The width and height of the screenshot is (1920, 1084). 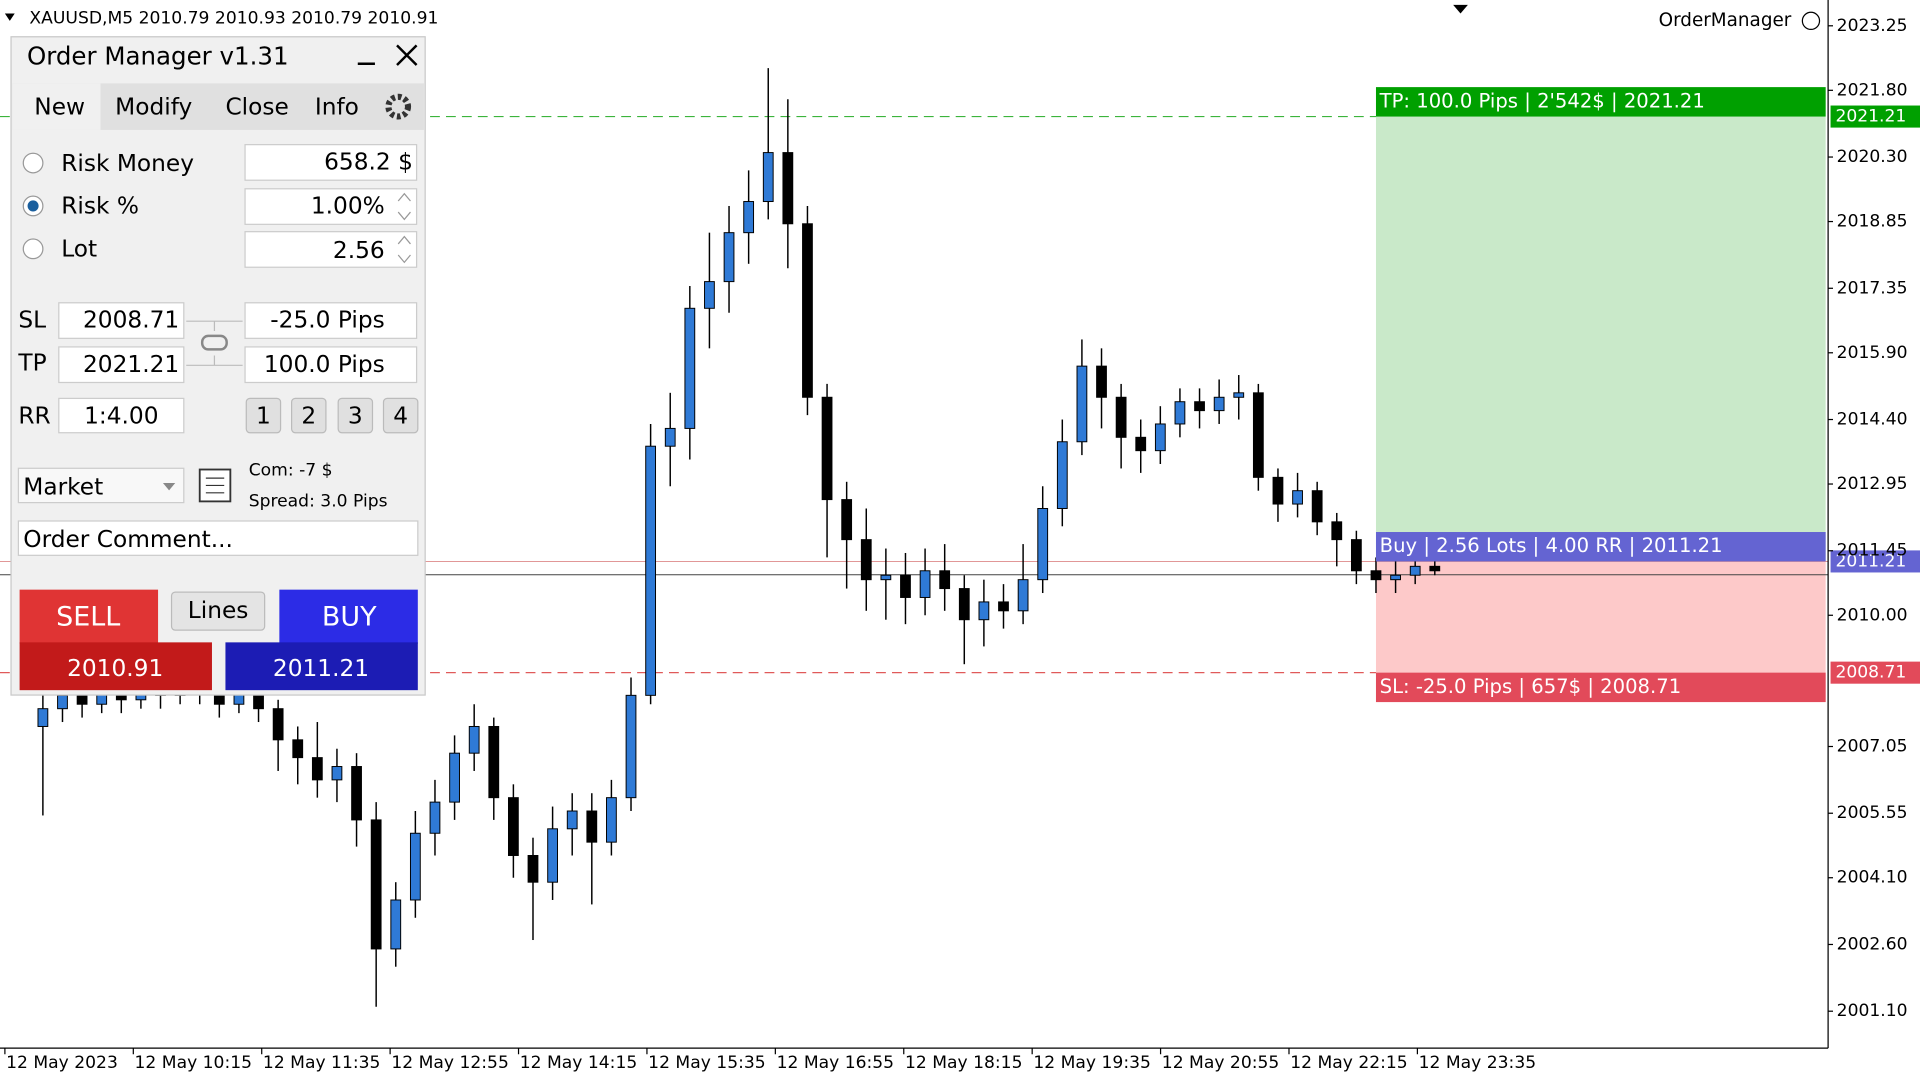 What do you see at coordinates (169, 486) in the screenshot?
I see `dropdown-arrow` at bounding box center [169, 486].